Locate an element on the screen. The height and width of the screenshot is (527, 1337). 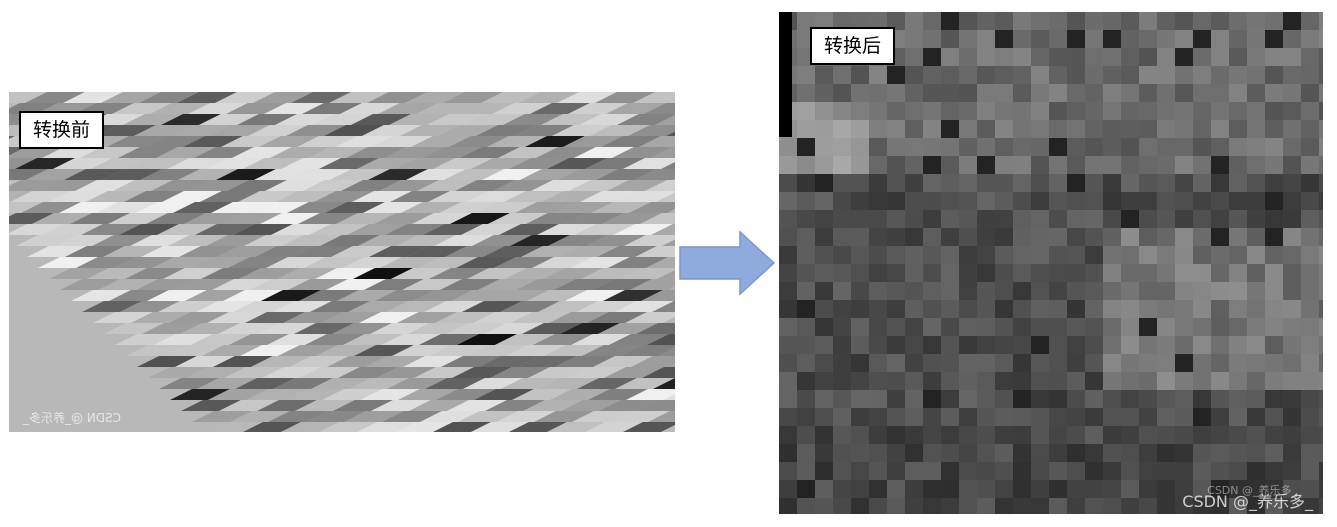
before-label: 转换前 is located at coordinates (62, 130).